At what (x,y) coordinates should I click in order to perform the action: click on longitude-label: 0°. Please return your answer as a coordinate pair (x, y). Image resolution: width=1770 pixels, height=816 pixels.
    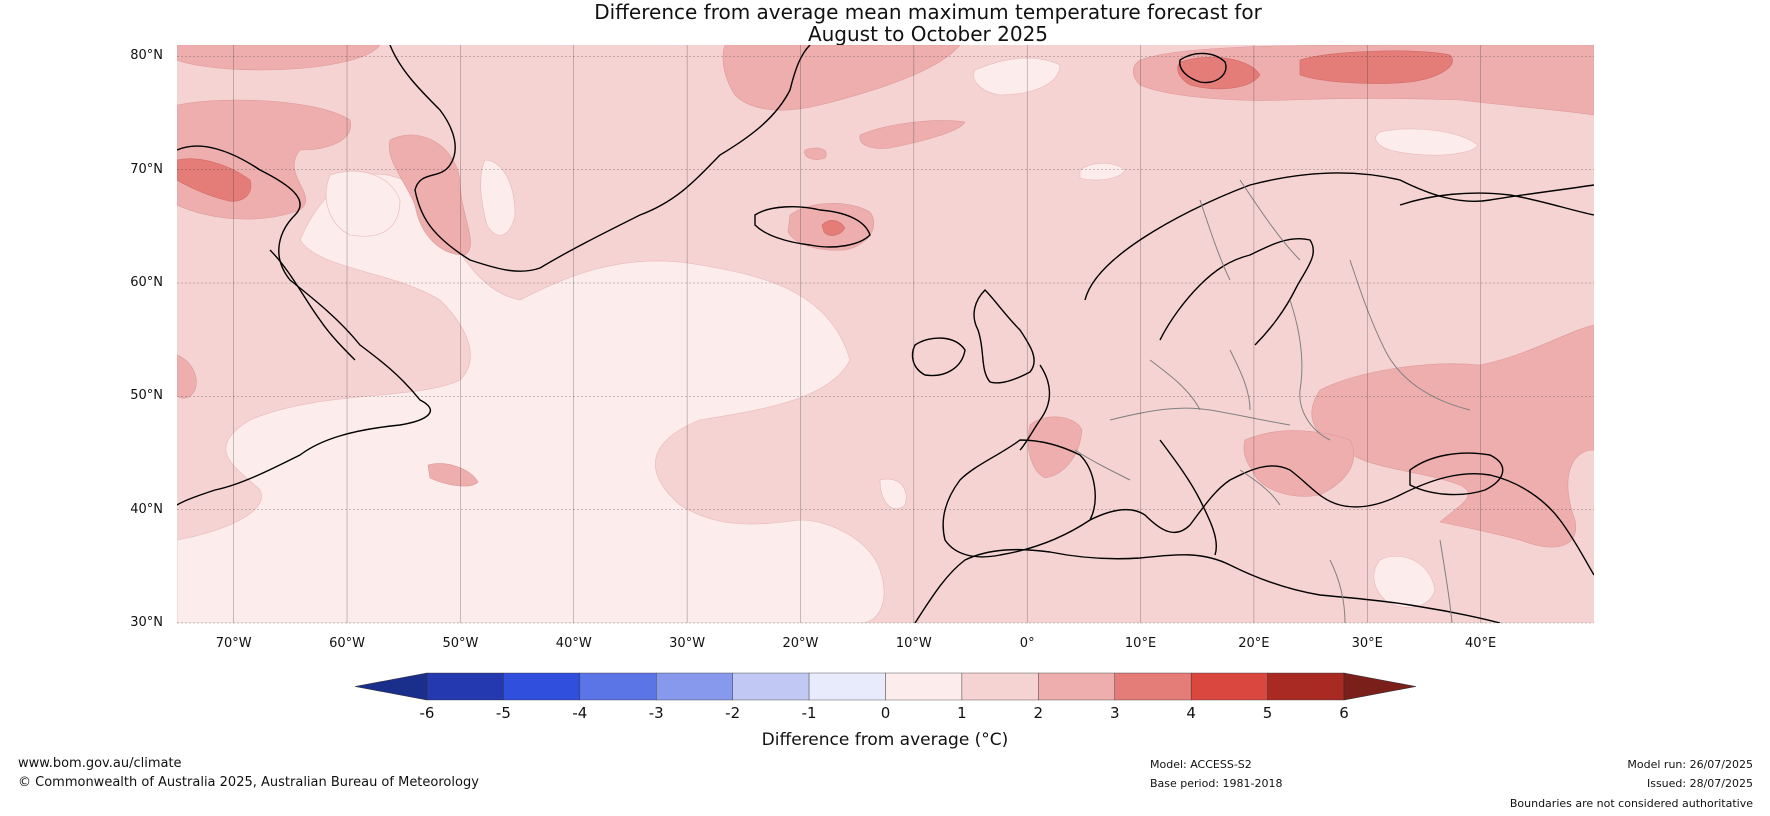
    Looking at the image, I should click on (1027, 643).